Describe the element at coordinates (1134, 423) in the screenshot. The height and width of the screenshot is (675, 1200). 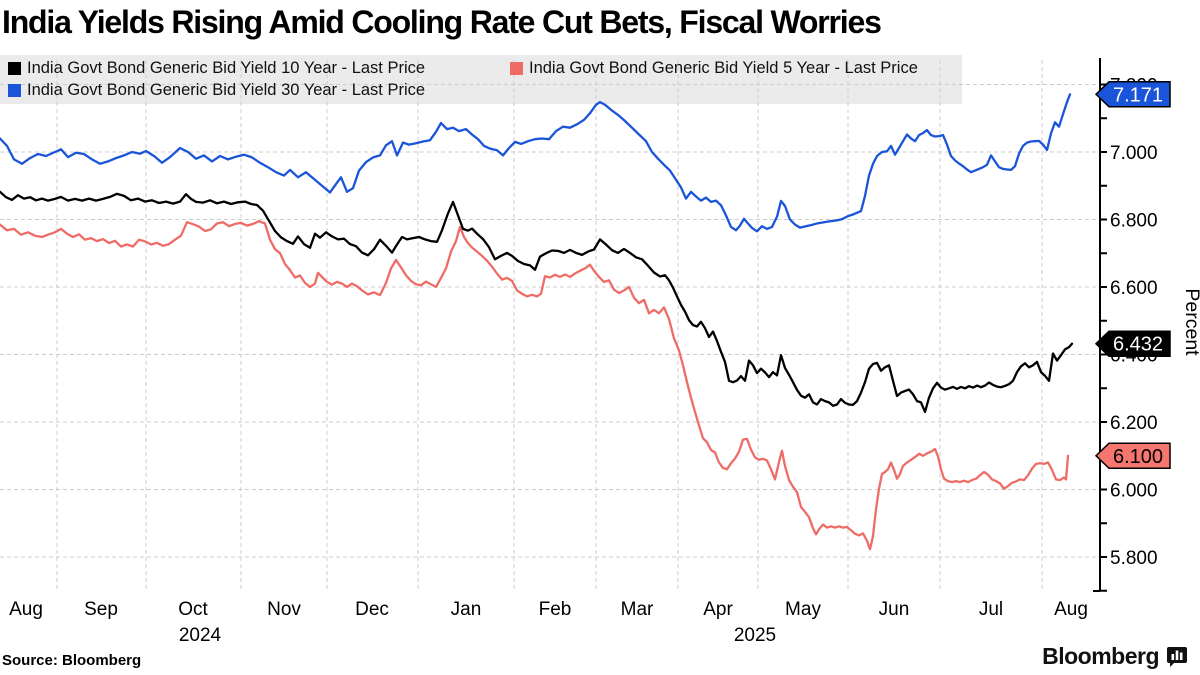
I see `y-tick-label: 6.200` at that location.